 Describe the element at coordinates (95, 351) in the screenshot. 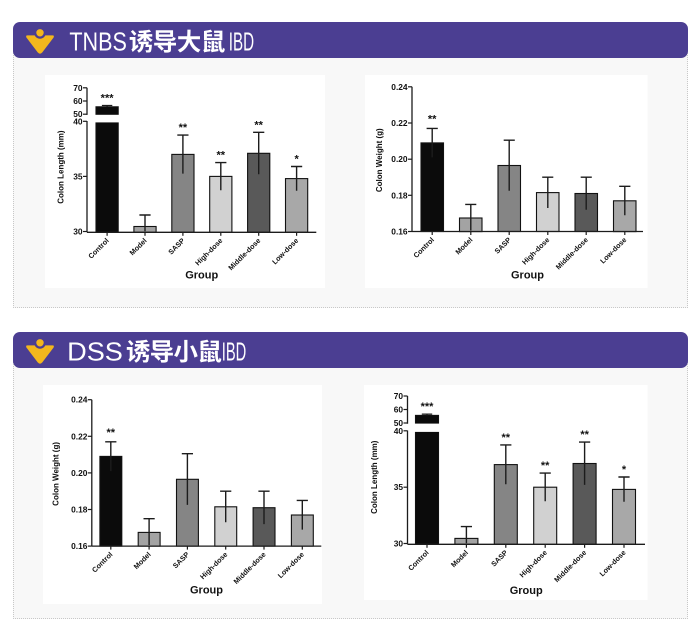

I see `svg-text: DSS` at that location.